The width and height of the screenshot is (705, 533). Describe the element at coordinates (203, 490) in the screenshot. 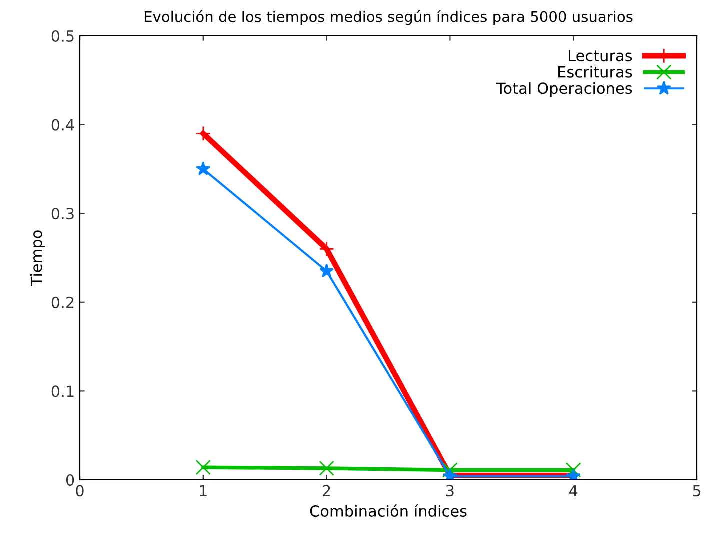

I see `x-tick-label: 1` at that location.